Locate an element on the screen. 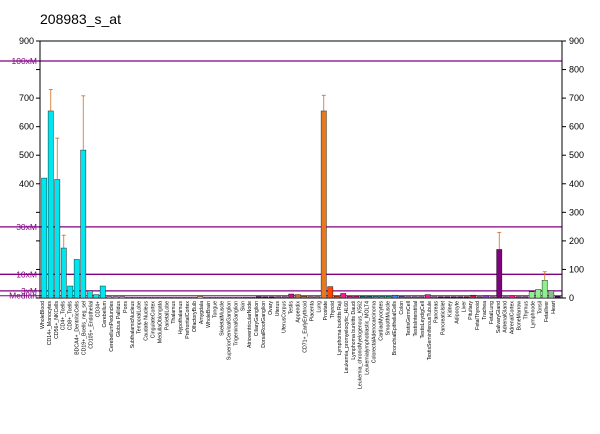 Image resolution: width=600 pixels, height=434 pixels. category-label: CD4+_Tcells is located at coordinates (64, 316).